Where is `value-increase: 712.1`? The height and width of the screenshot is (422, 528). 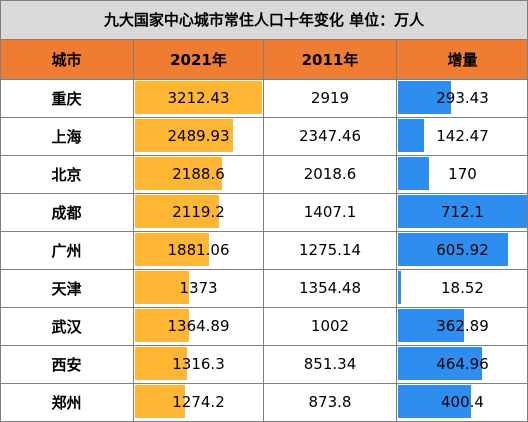 value-increase: 712.1 is located at coordinates (462, 212).